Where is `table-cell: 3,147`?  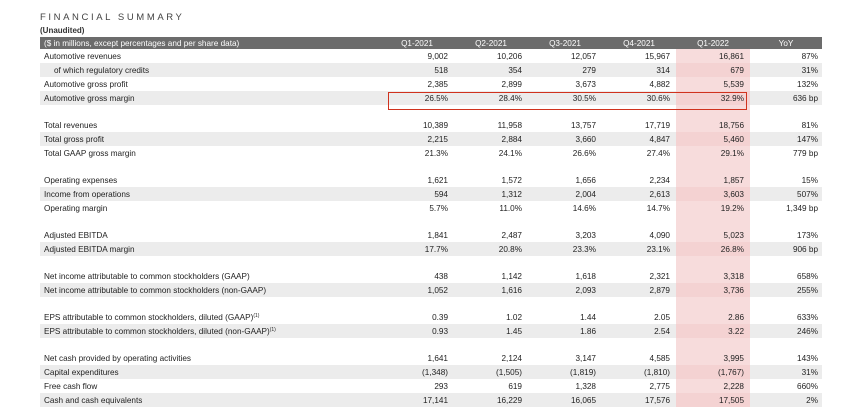
table-cell: 3,147 is located at coordinates (586, 358).